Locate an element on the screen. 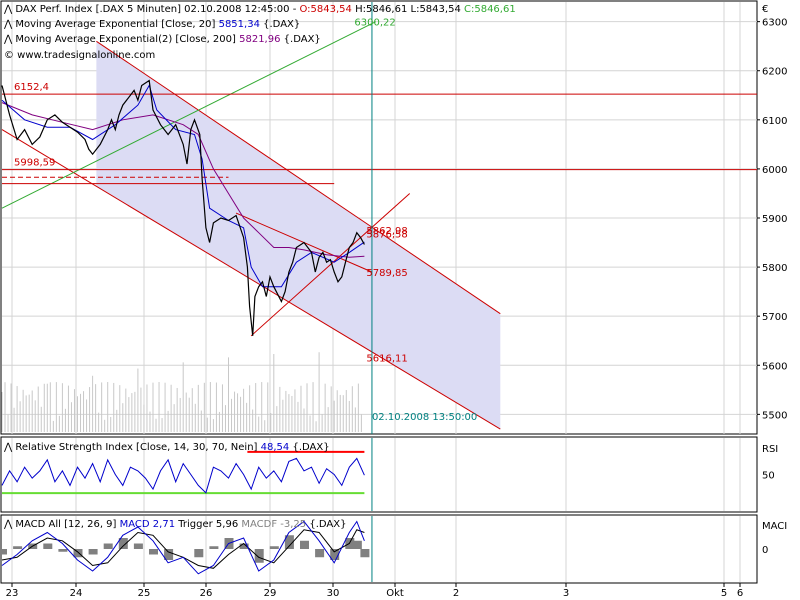 This screenshot has height=600, width=800. macd-trigger-line is located at coordinates (183, 549).